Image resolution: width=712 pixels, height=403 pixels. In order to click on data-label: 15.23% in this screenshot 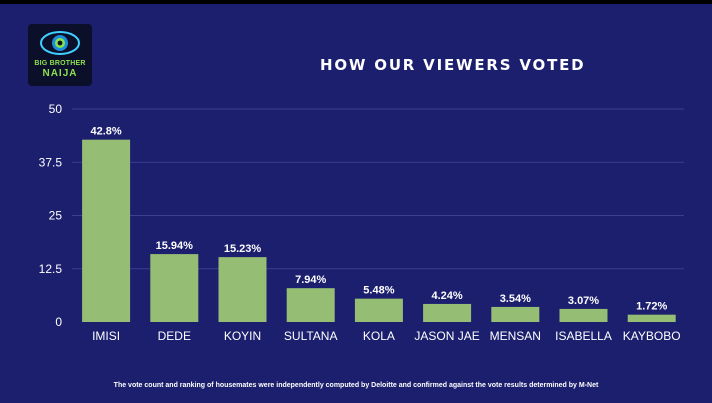, I will do `click(243, 249)`.